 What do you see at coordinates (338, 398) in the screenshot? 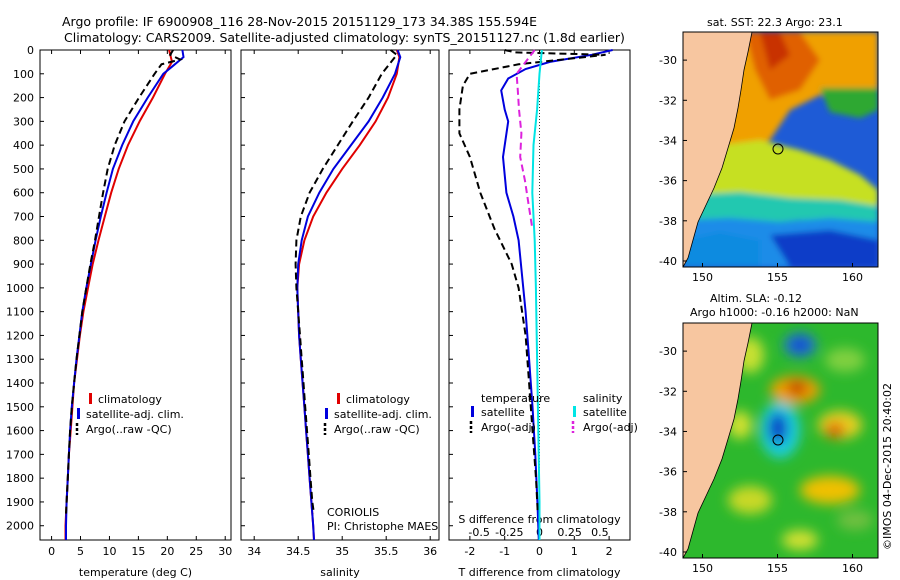
I see `legend-swatch-climatology-sal` at bounding box center [338, 398].